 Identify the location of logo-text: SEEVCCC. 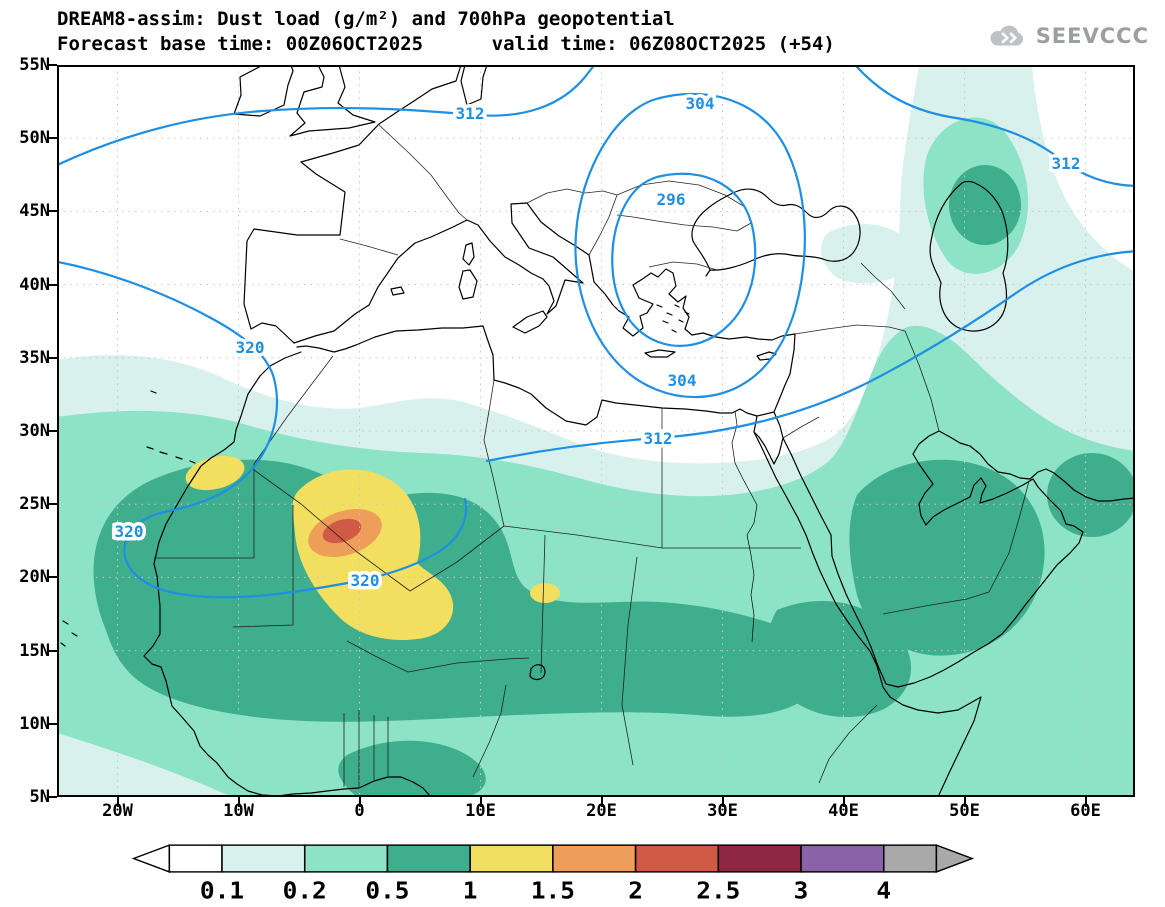
(1092, 36).